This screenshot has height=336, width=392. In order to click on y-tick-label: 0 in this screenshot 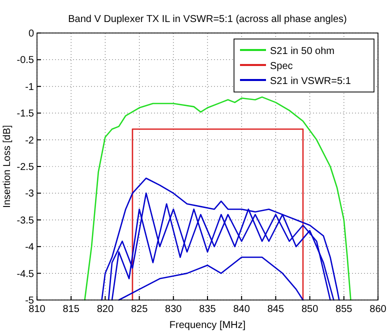, I will do `click(31, 34)`.